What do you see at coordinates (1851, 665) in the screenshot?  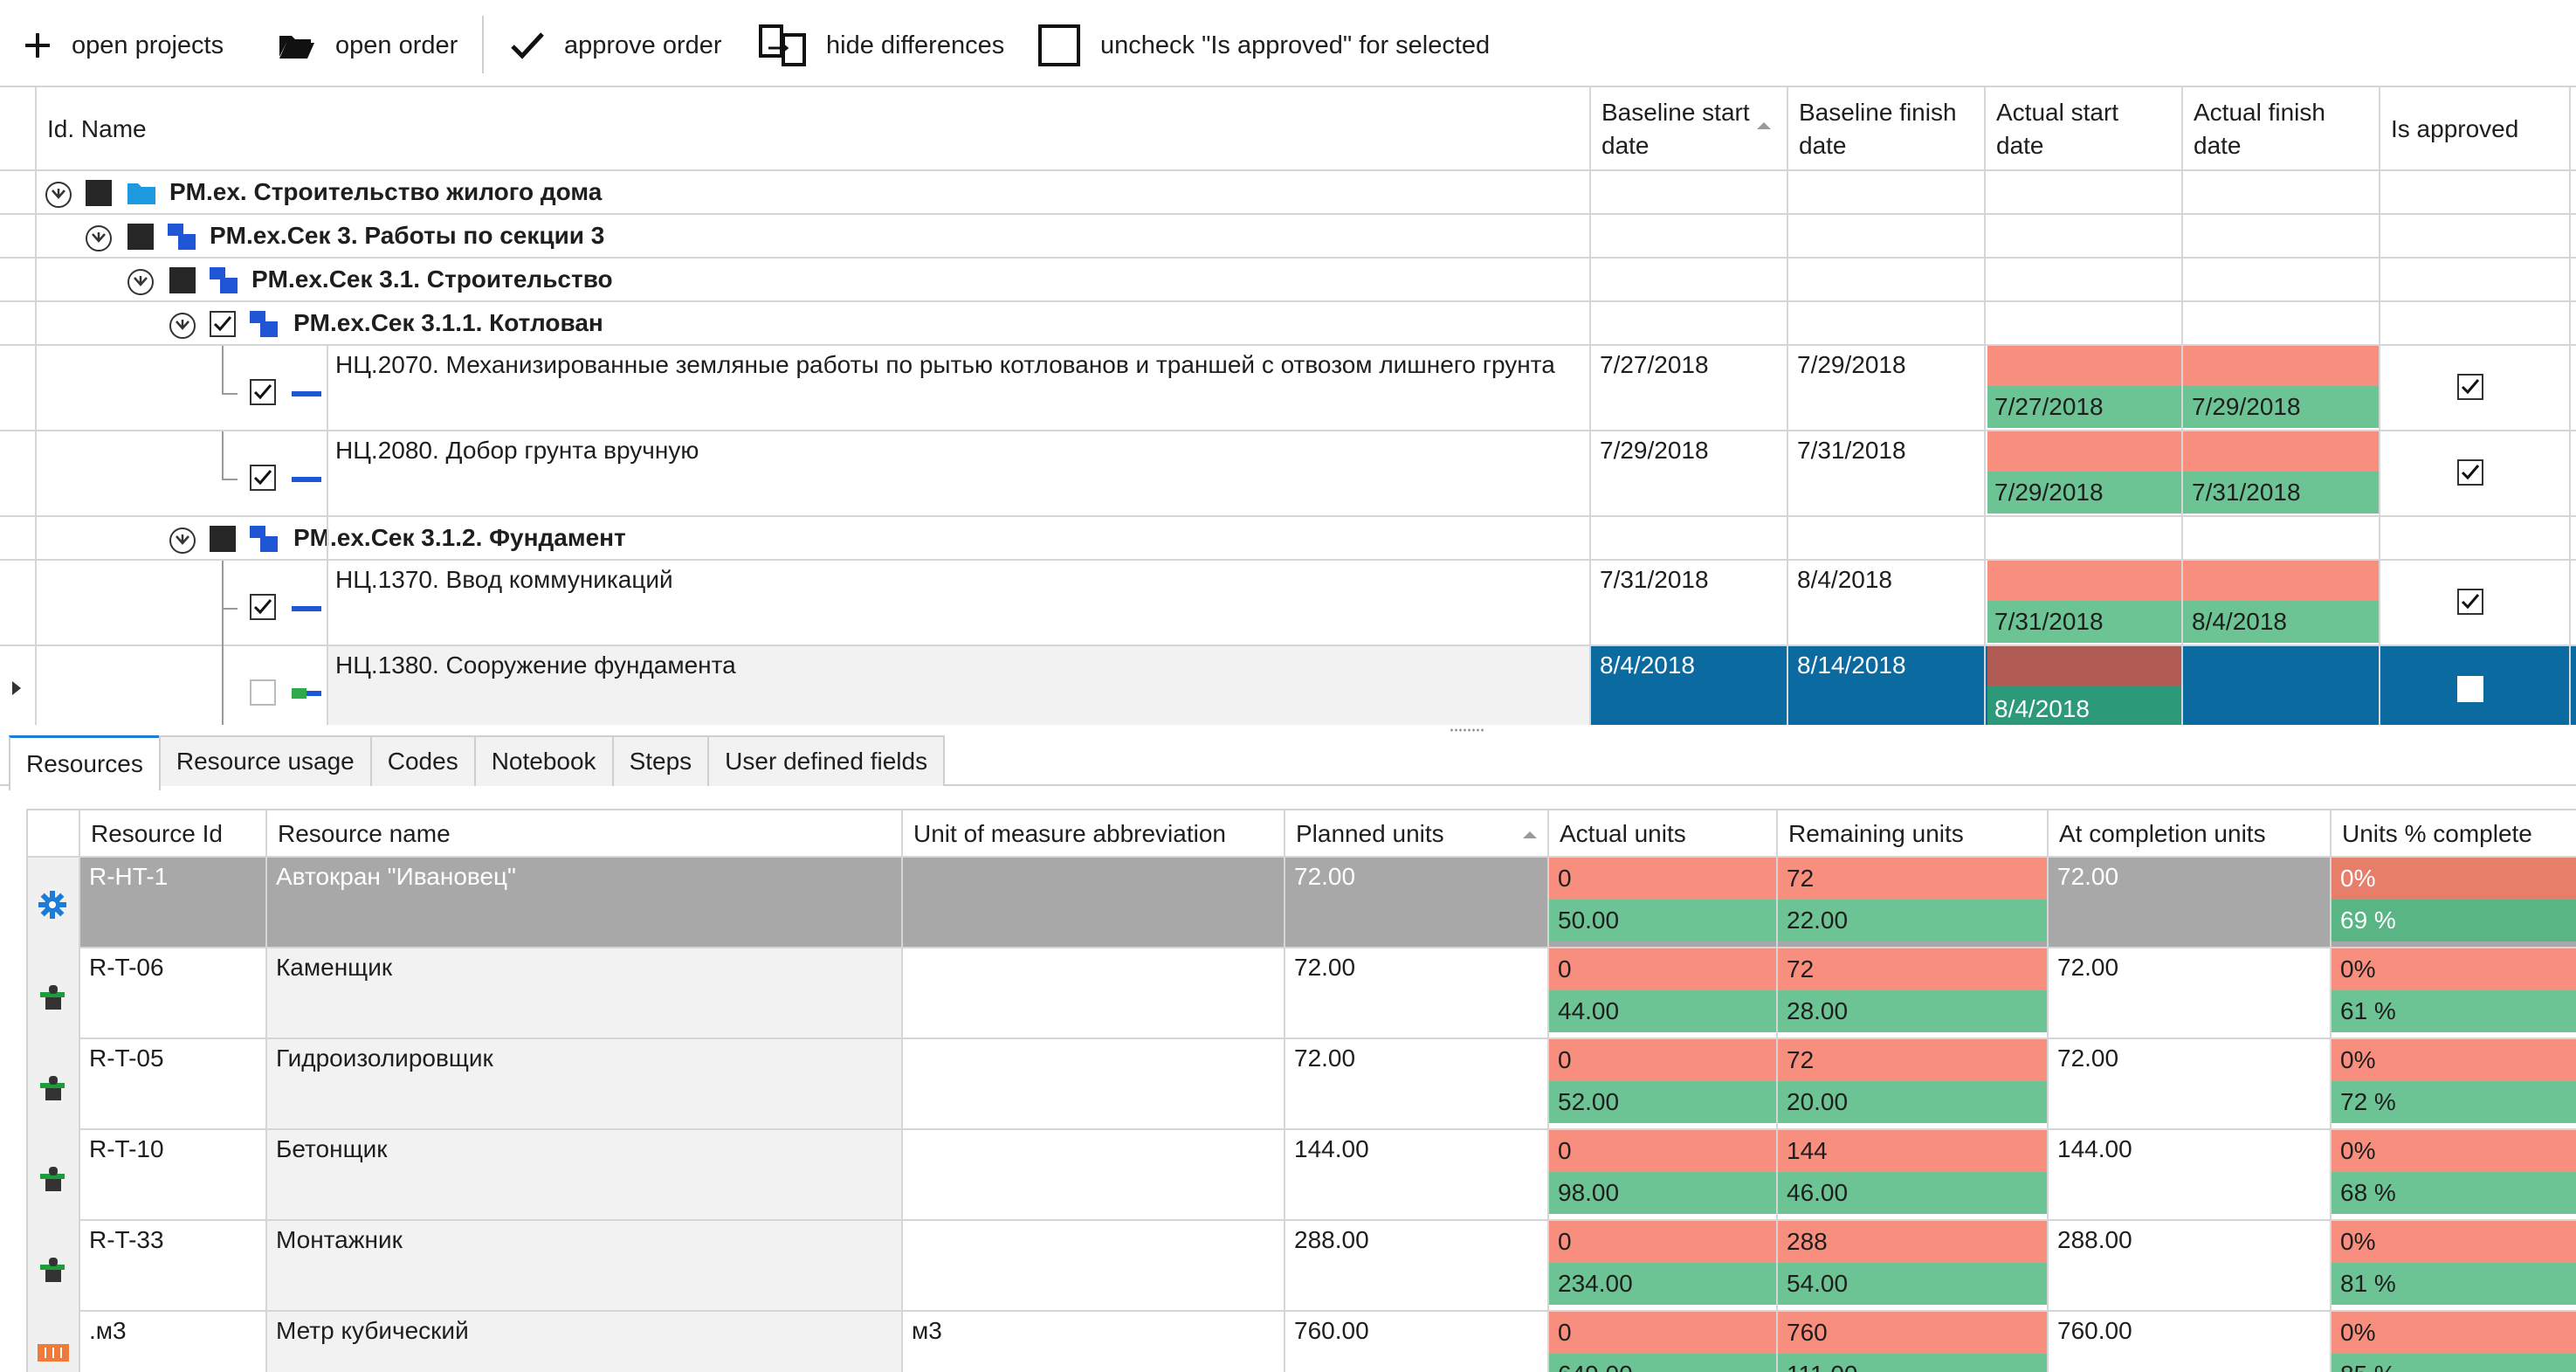 I see `baseline-finish: 8/14/2018` at bounding box center [1851, 665].